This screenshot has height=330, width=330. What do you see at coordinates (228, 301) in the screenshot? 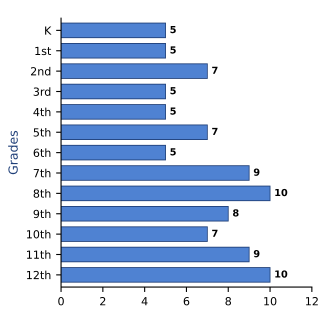
I see `x-tick-label: 8` at bounding box center [228, 301].